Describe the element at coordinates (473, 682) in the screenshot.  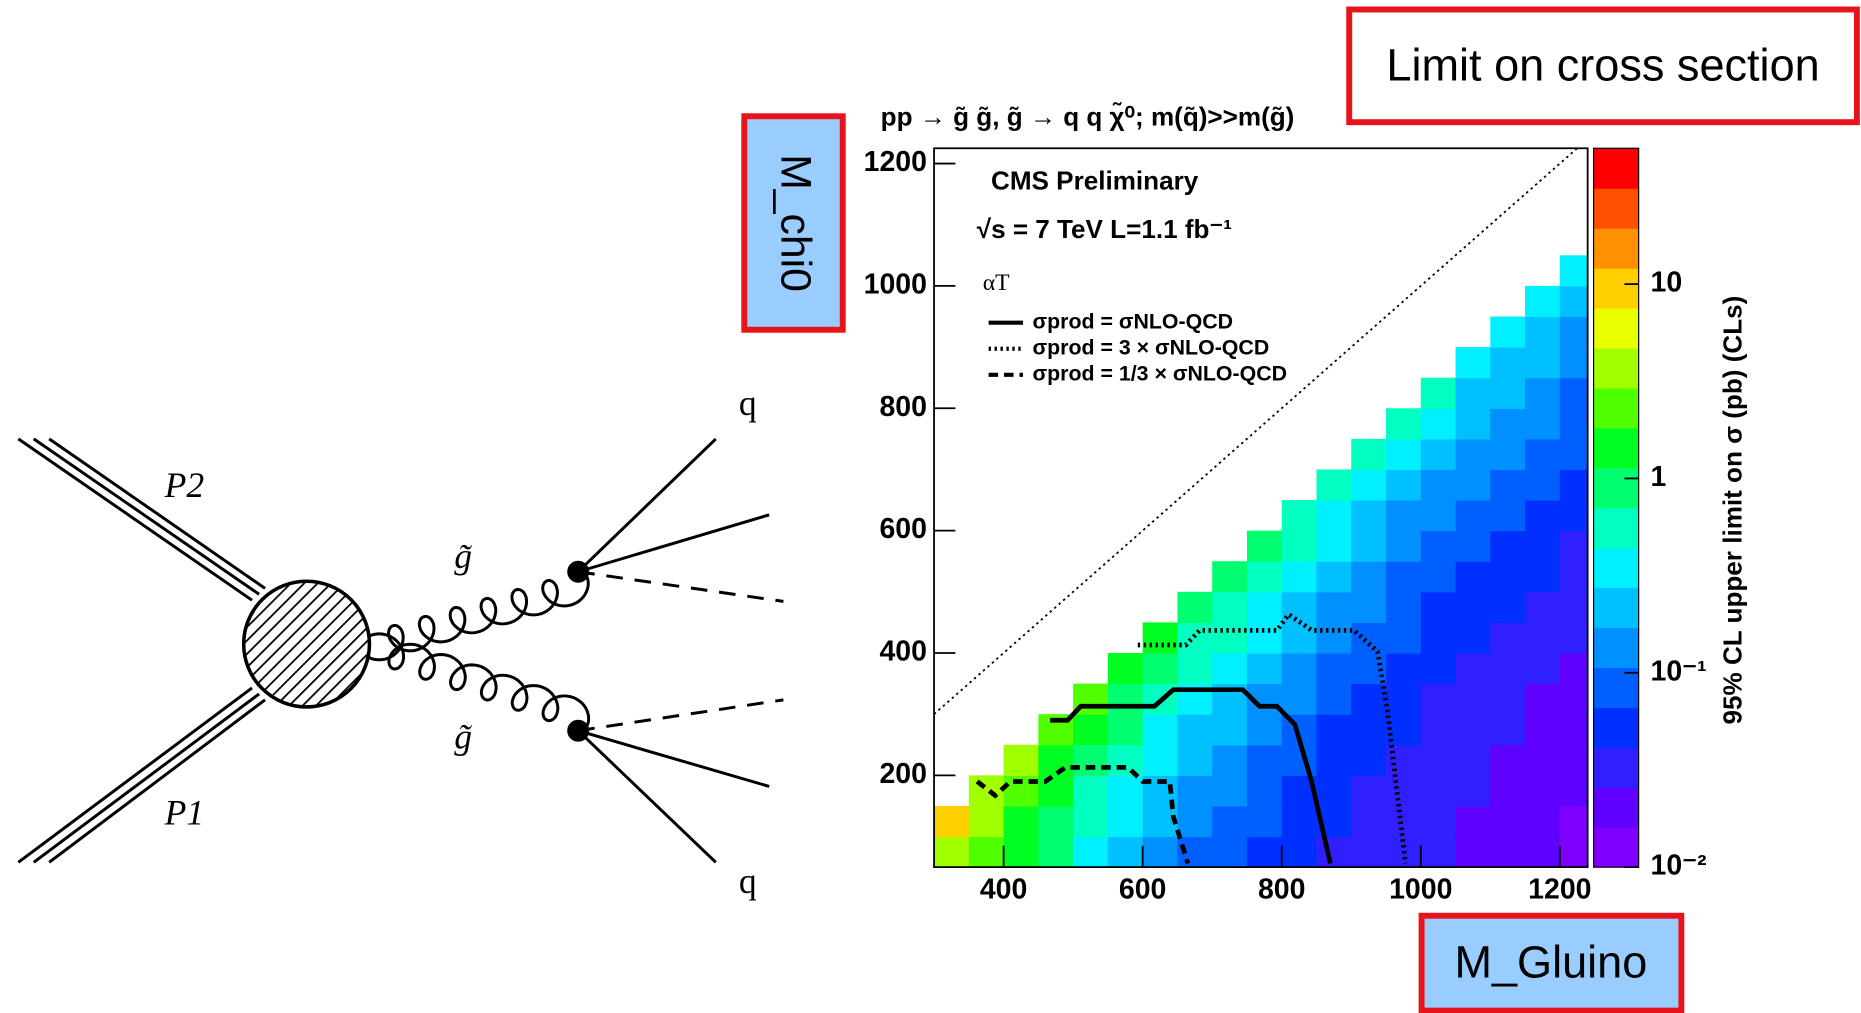
I see `gluon-line` at that location.